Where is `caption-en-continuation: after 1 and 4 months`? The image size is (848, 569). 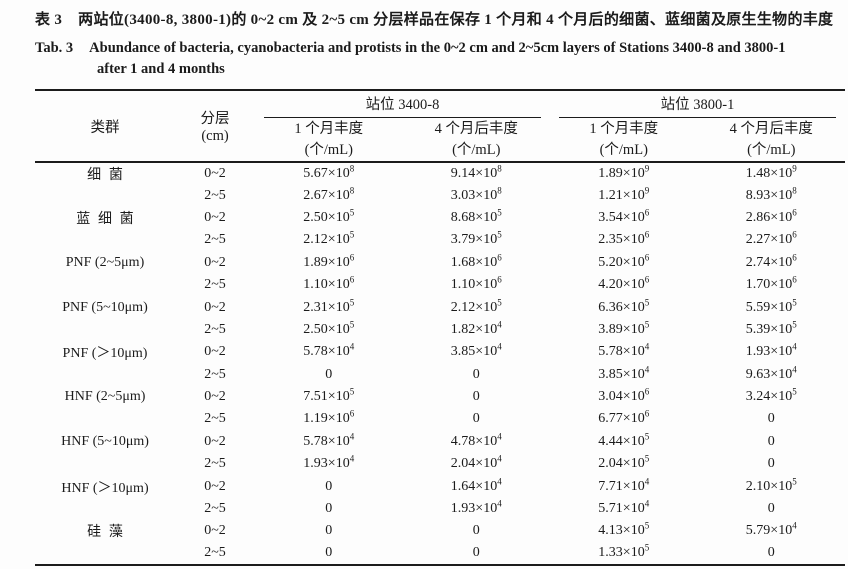
caption-en-continuation: after 1 and 4 months is located at coordinates (161, 69).